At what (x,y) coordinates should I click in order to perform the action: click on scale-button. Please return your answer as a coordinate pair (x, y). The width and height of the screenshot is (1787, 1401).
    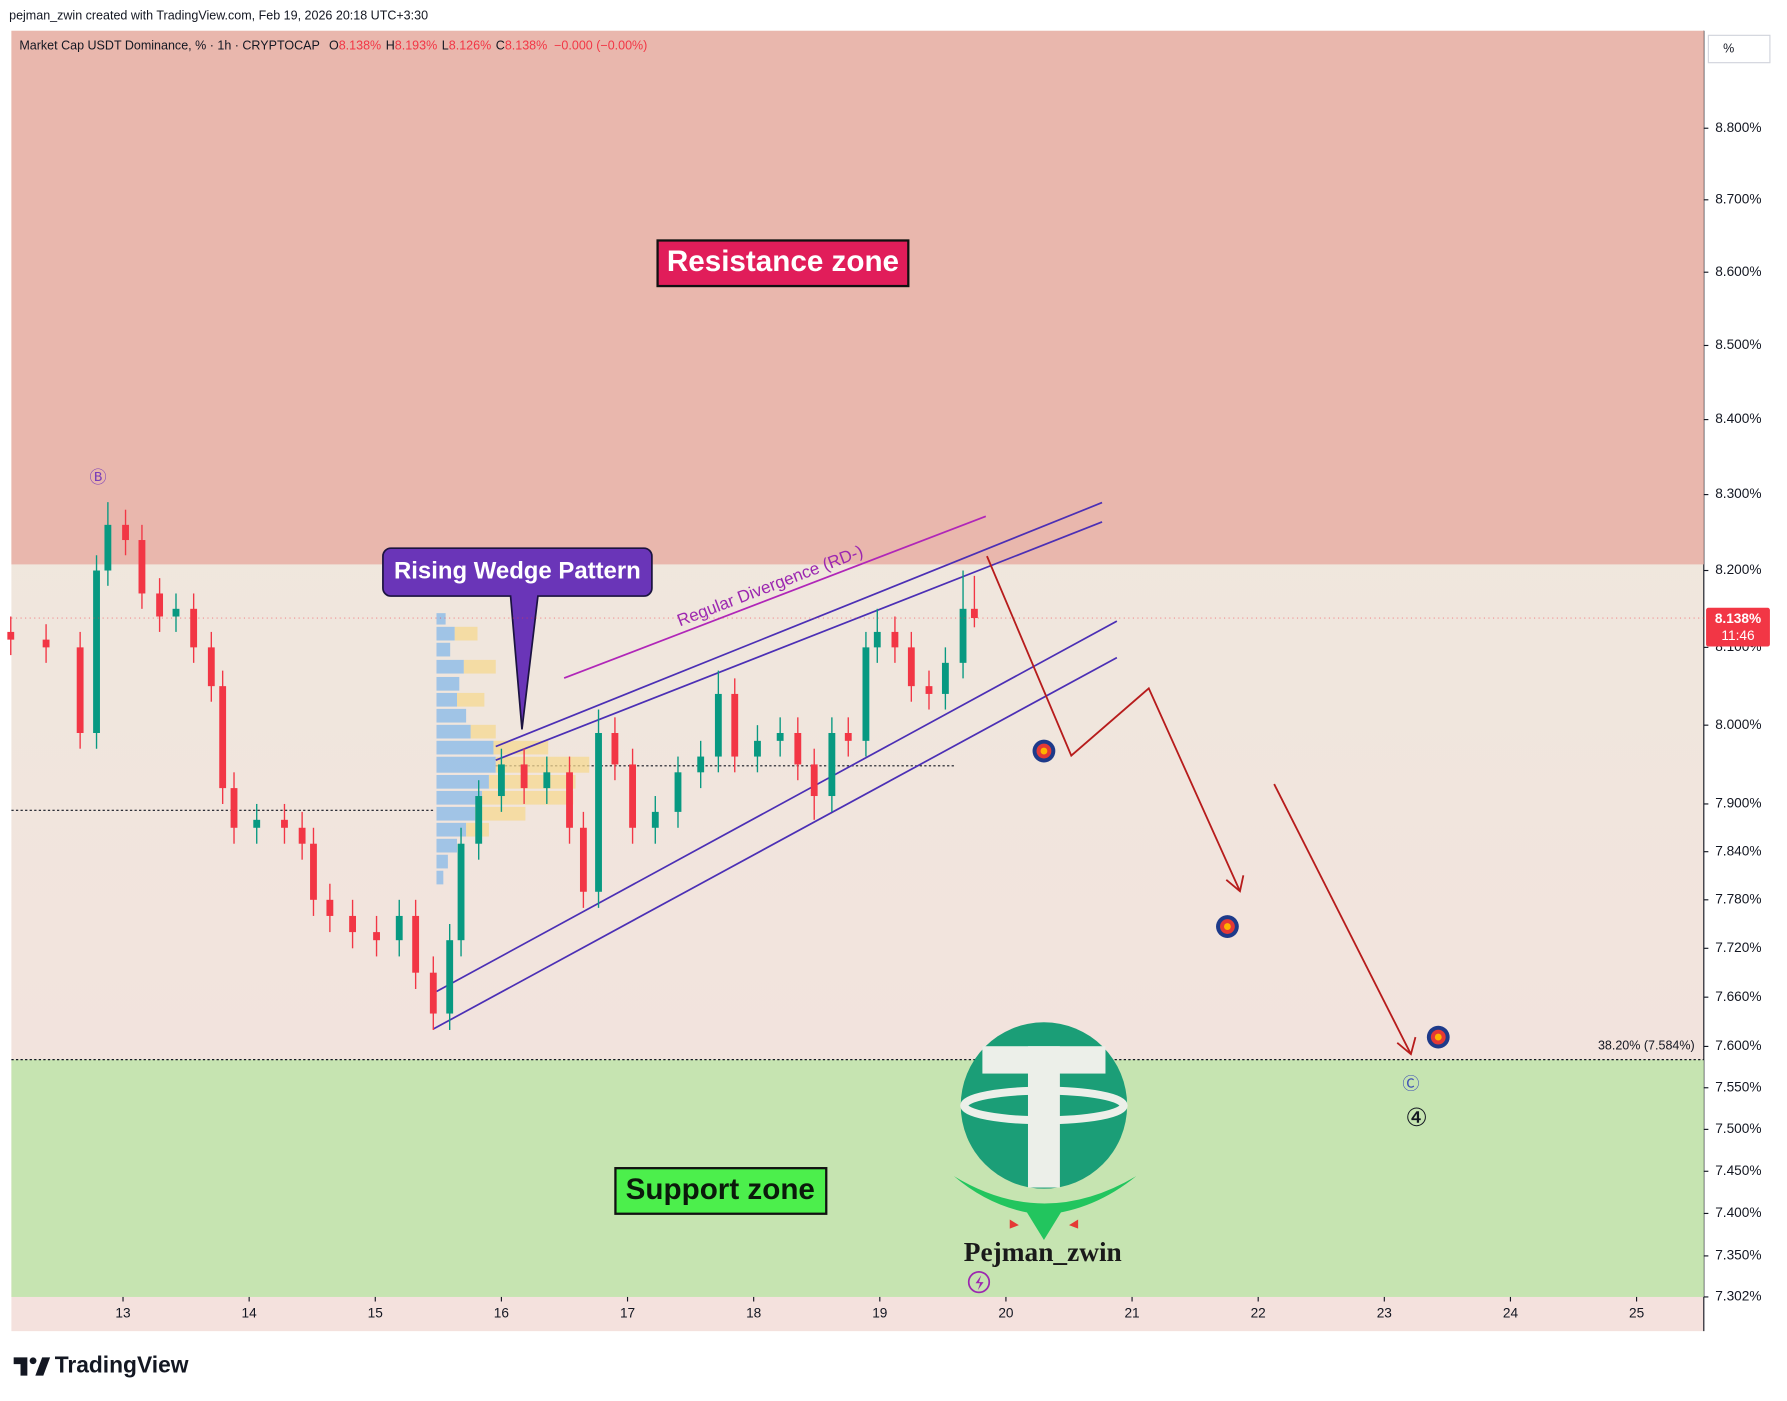
    Looking at the image, I should click on (1739, 49).